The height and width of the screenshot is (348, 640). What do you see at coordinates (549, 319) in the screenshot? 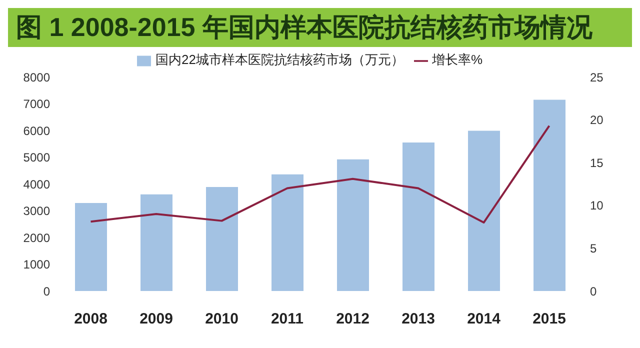
I see `x-tick-label: 2015` at bounding box center [549, 319].